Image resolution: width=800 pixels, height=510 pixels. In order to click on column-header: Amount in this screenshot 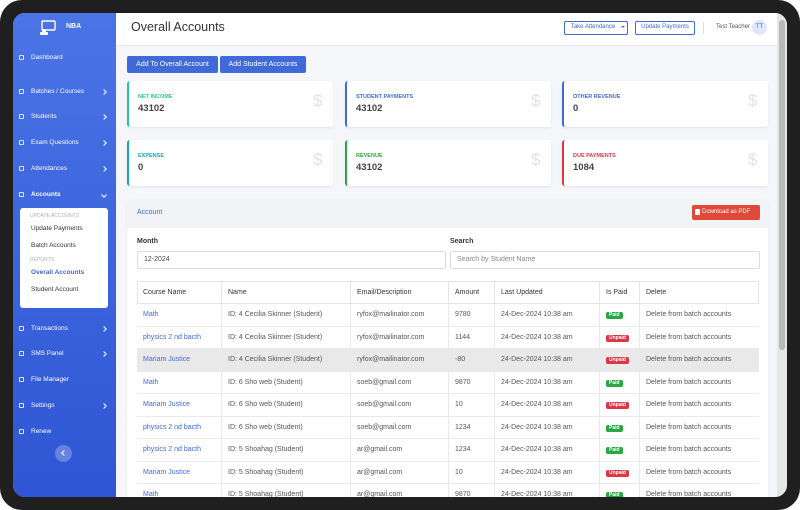, I will do `click(472, 292)`.